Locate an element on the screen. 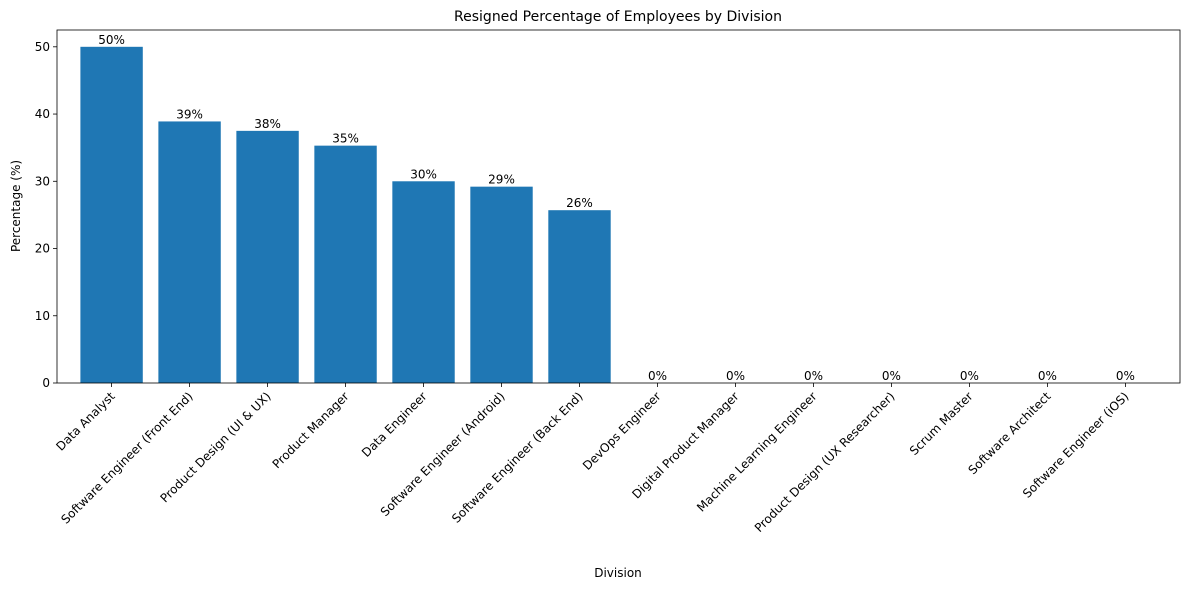 Image resolution: width=1189 pixels, height=590 pixels. bar-value-label: 26% is located at coordinates (579, 203).